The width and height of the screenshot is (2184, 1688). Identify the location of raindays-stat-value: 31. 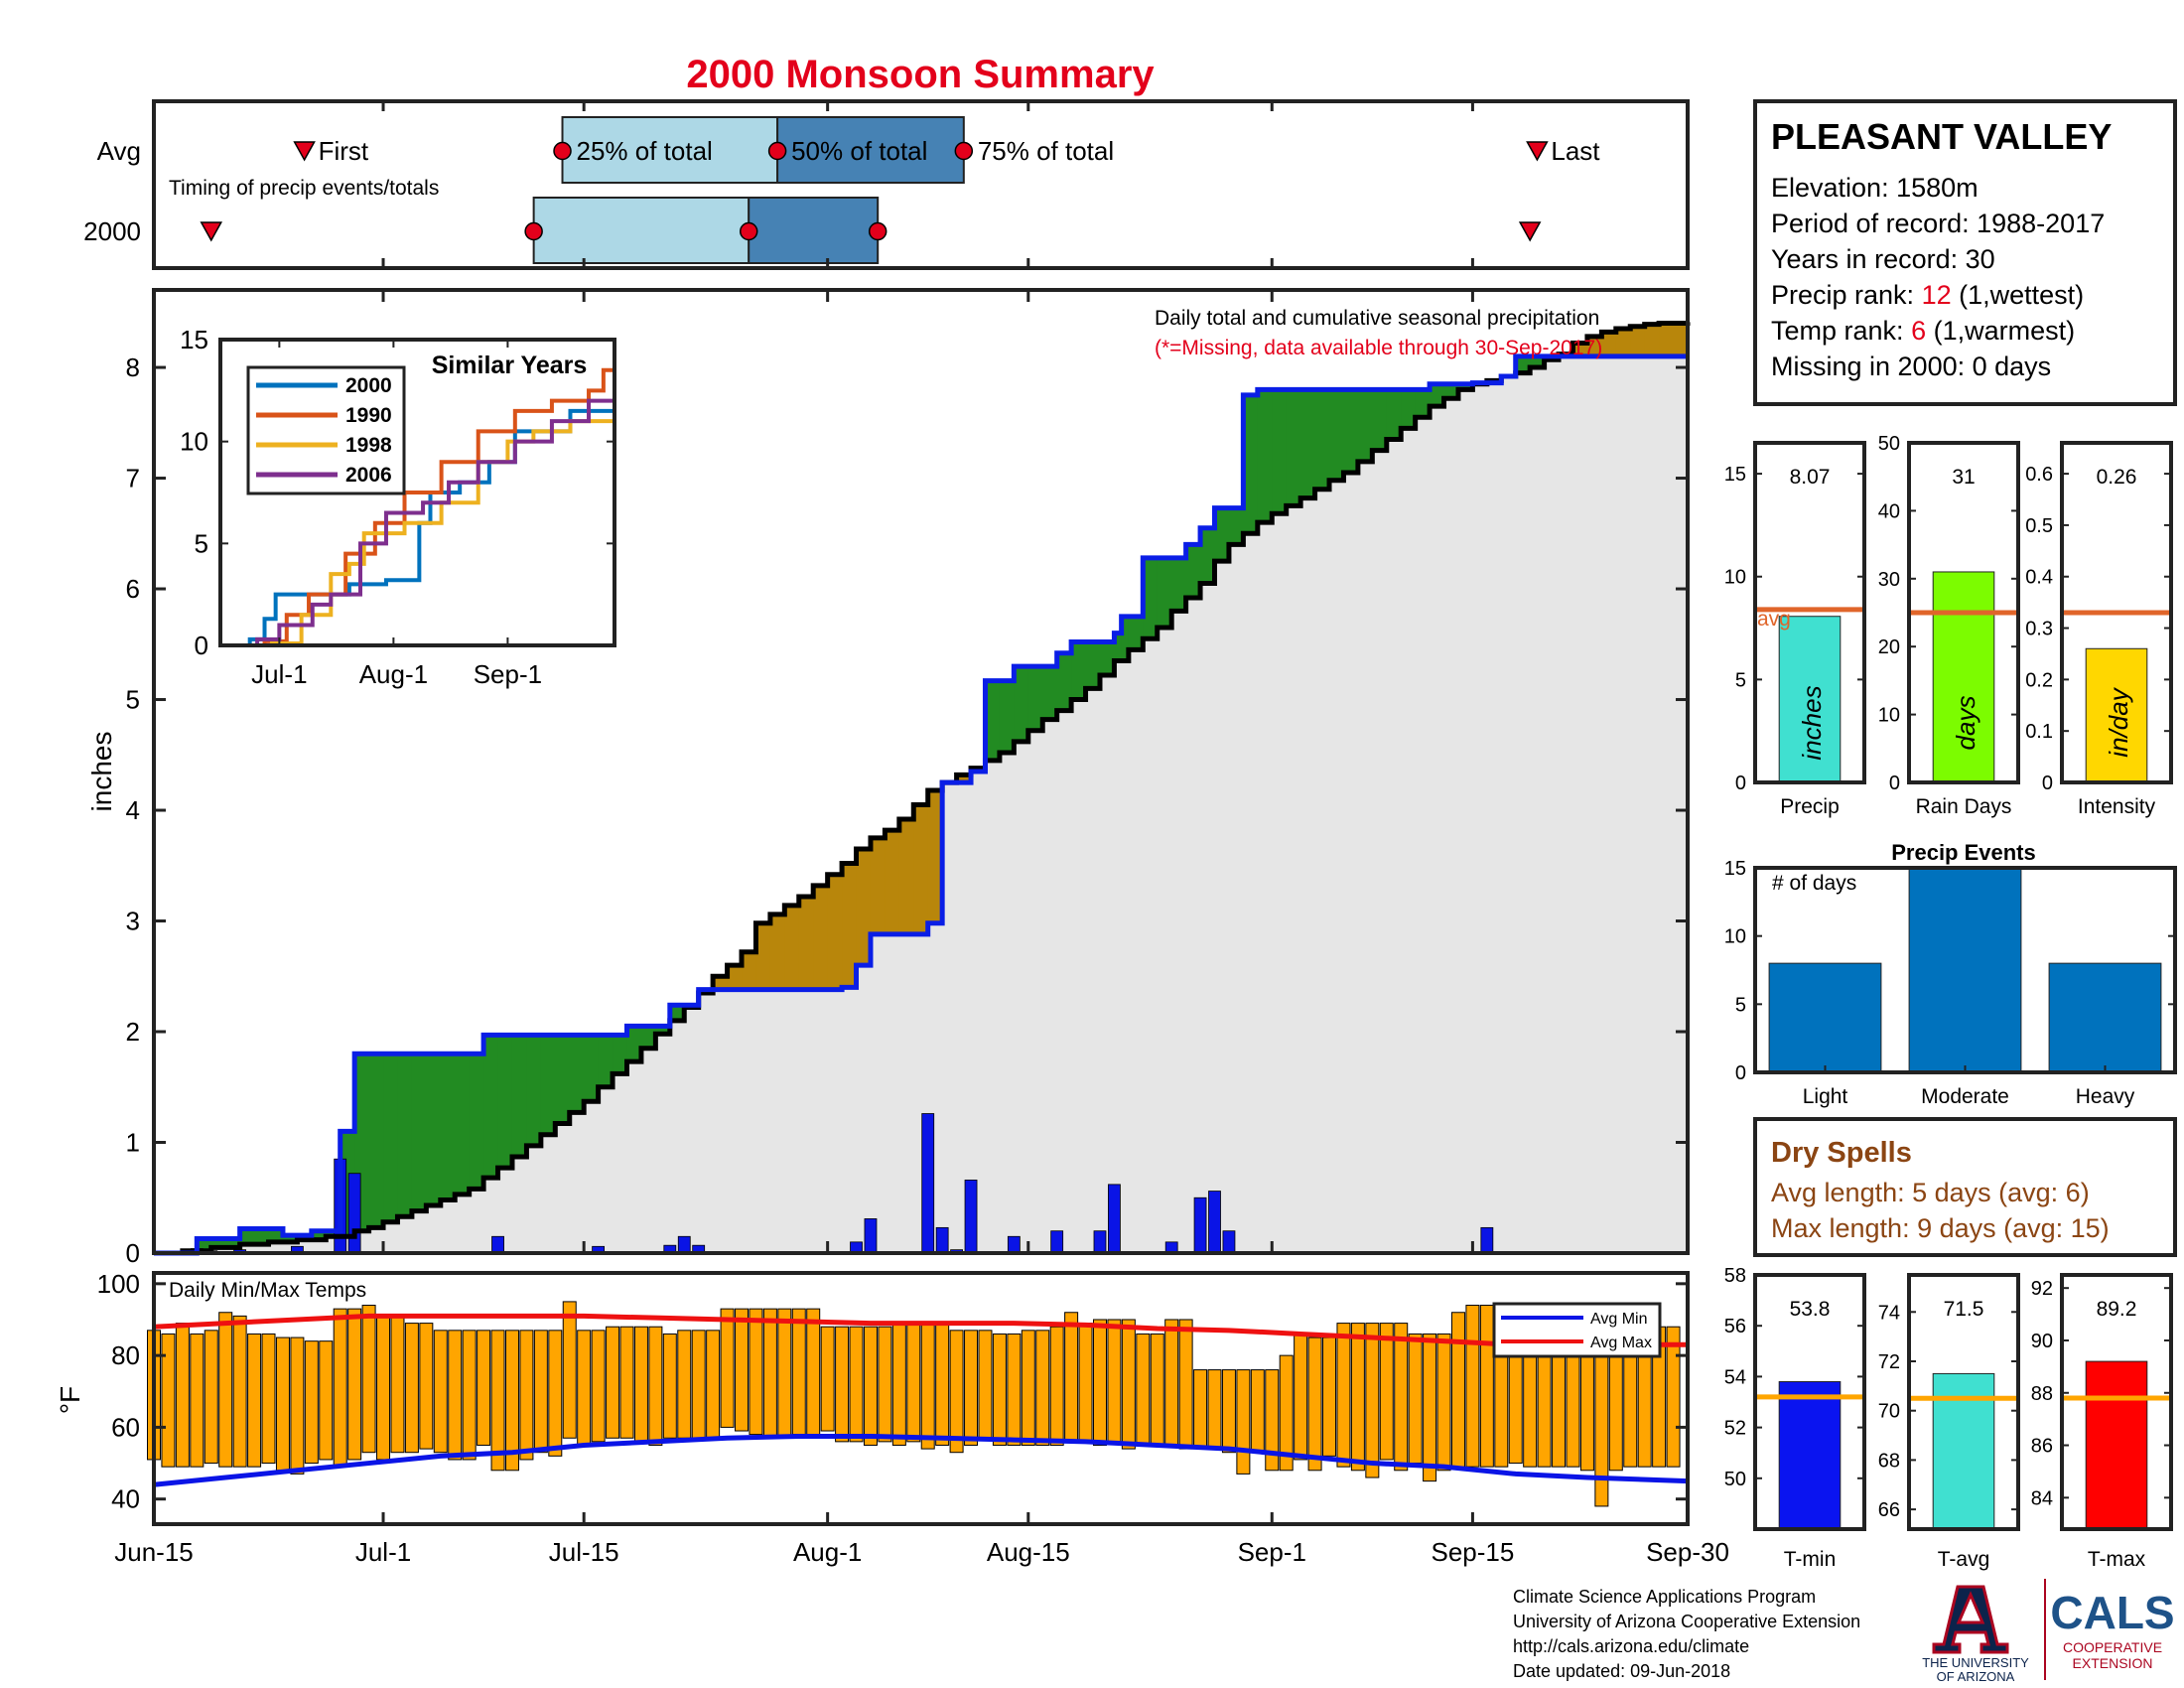
(1963, 477).